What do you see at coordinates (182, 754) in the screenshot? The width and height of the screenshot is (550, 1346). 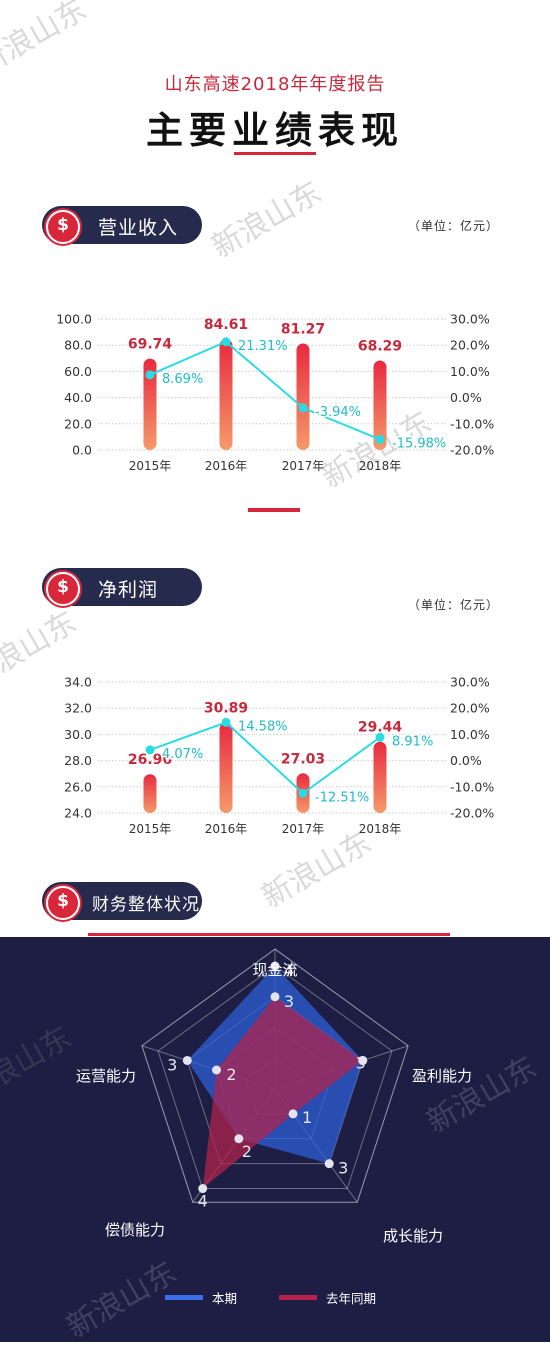 I see `growth-value-label: 4.07%` at bounding box center [182, 754].